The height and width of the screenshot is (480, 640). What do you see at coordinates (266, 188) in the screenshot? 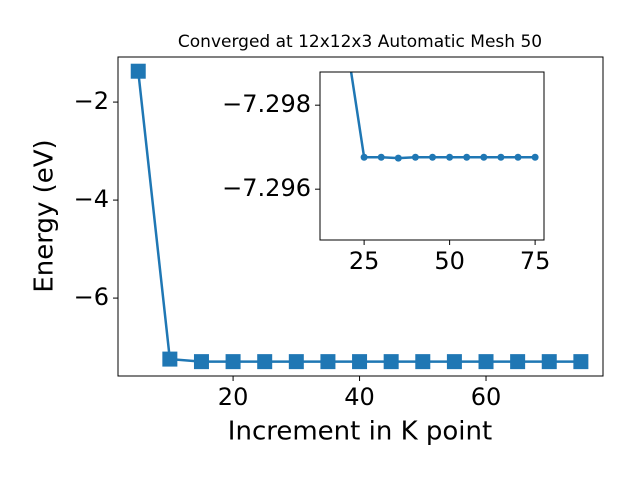
I see `y-tick-label: −7.296` at bounding box center [266, 188].